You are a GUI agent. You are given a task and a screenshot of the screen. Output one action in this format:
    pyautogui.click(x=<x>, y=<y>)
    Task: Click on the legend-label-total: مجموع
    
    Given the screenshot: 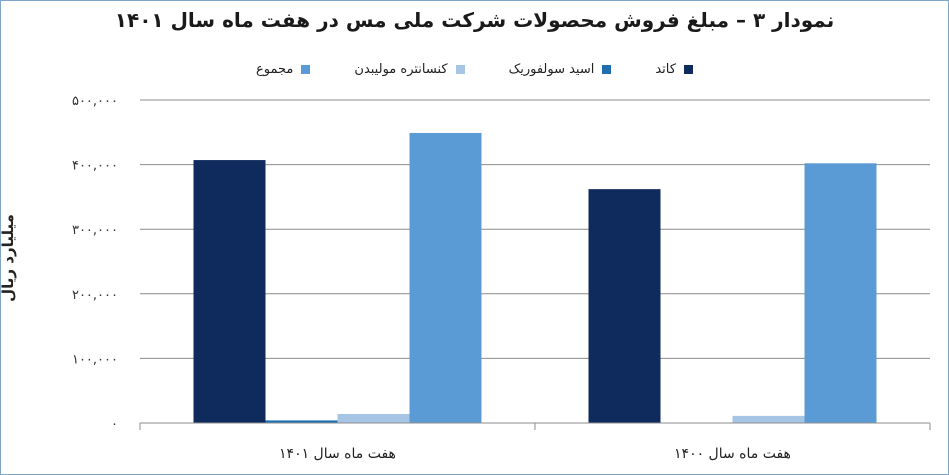 What is the action you would take?
    pyautogui.click(x=275, y=69)
    